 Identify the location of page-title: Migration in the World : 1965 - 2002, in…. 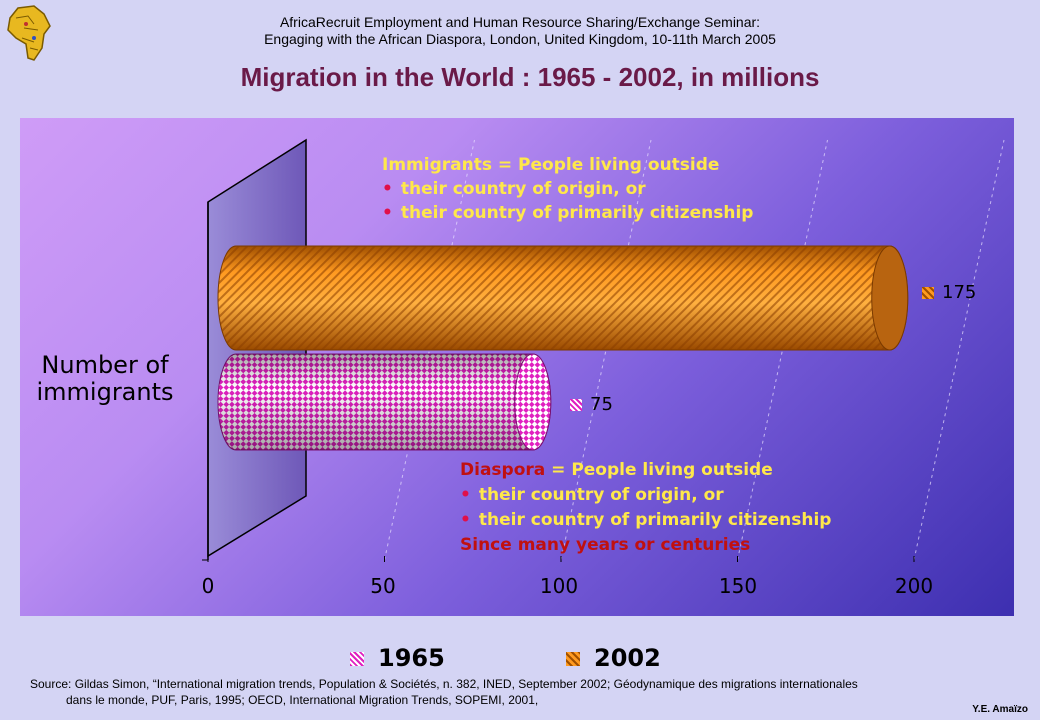
(530, 77).